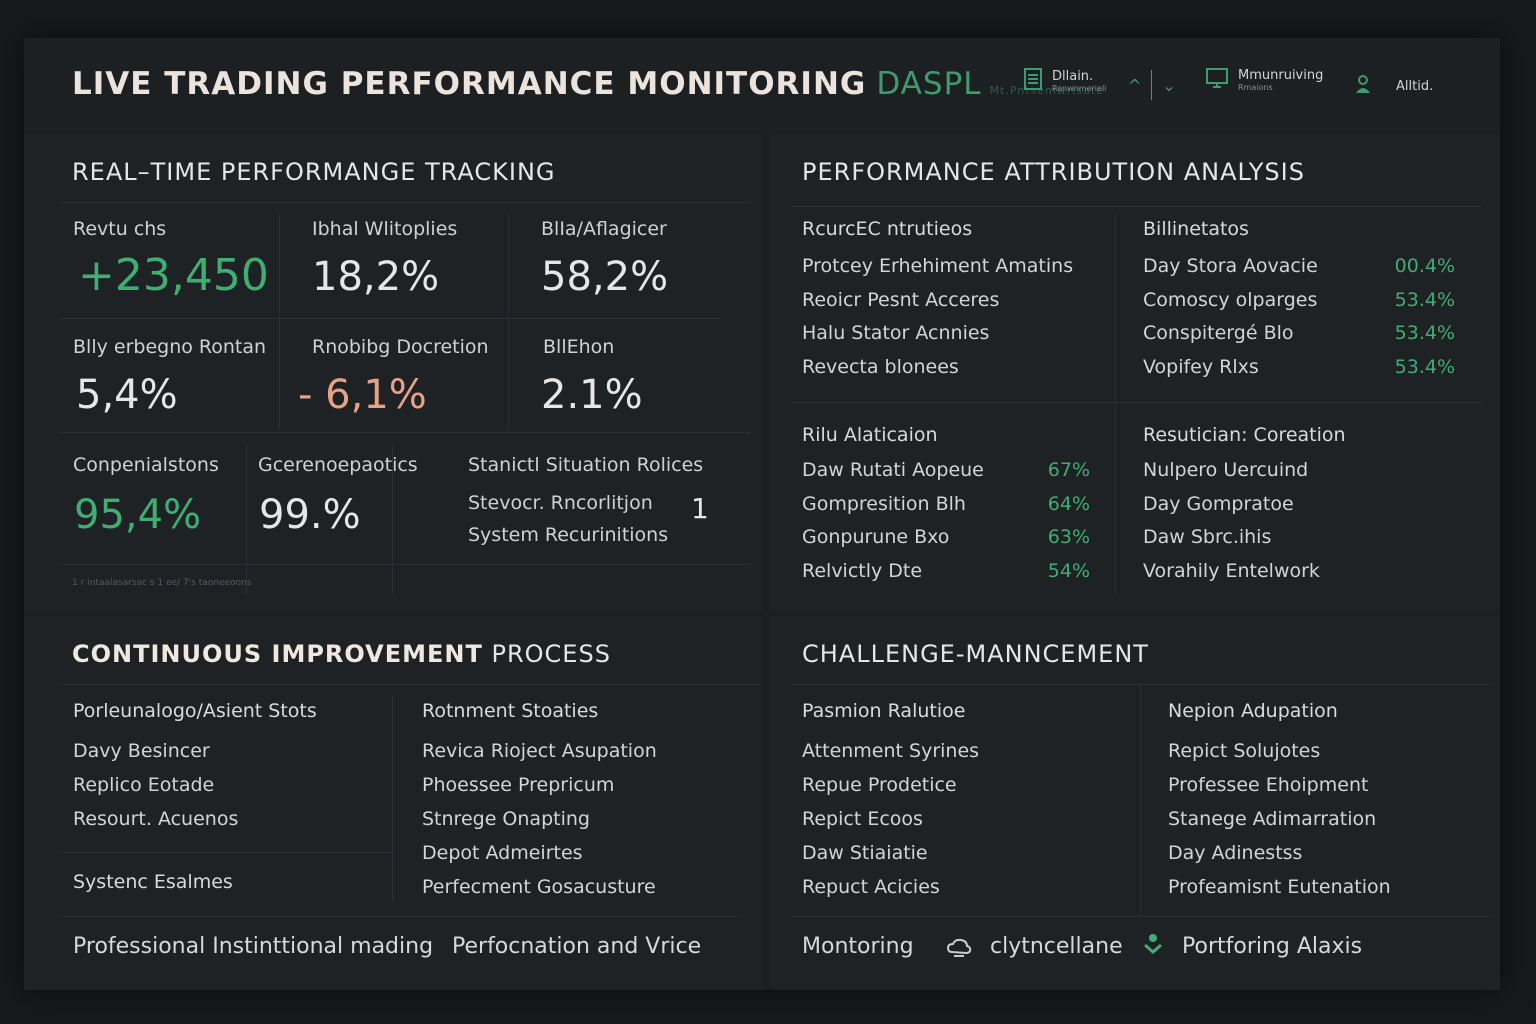 The width and height of the screenshot is (1536, 1024). I want to click on footer-link: Perfocnation and Vrice, so click(577, 946).